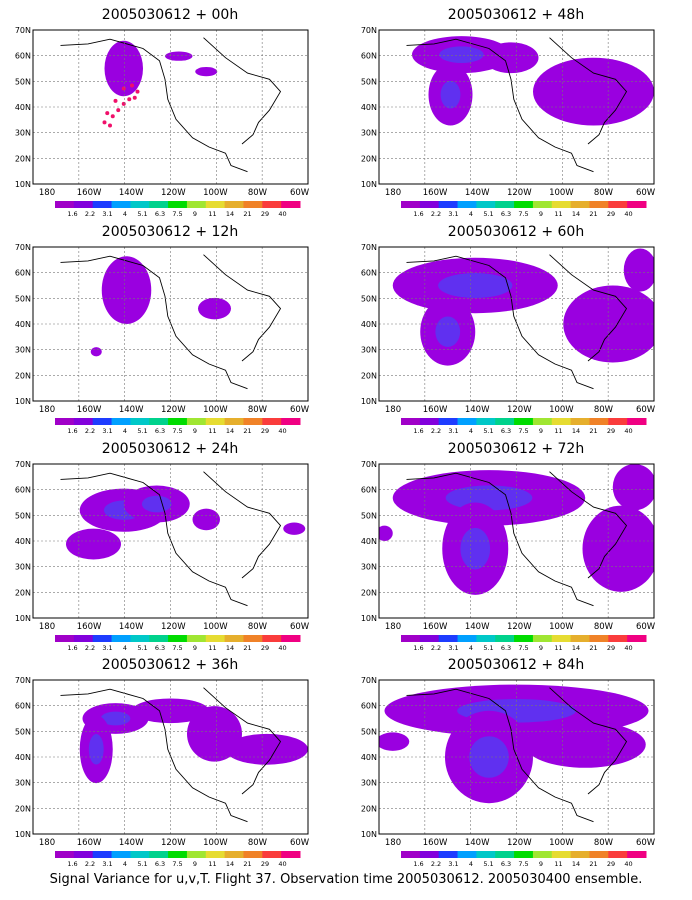 This screenshot has height=900, width=692. Describe the element at coordinates (300, 193) in the screenshot. I see `lon-tick-label: 60W` at that location.